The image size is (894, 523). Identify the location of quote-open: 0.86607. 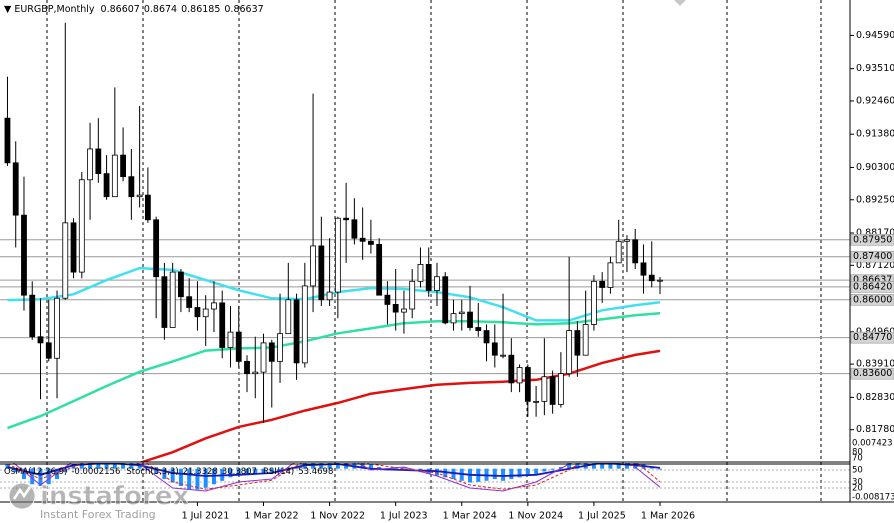
(120, 9).